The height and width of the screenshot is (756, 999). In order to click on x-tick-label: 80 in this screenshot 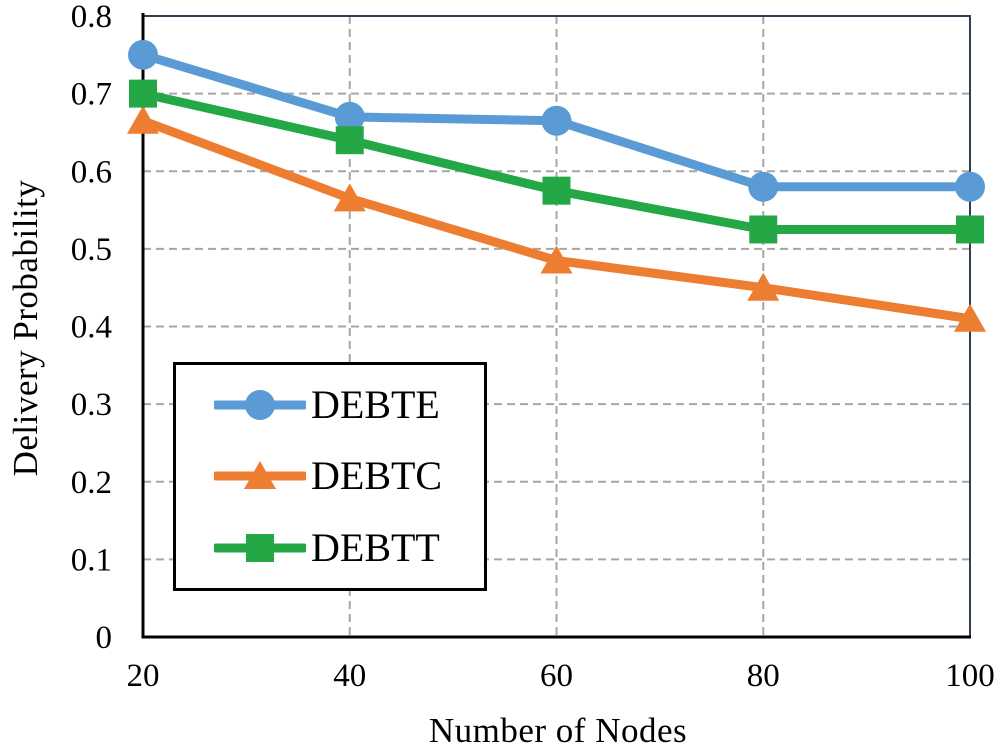, I will do `click(763, 676)`.